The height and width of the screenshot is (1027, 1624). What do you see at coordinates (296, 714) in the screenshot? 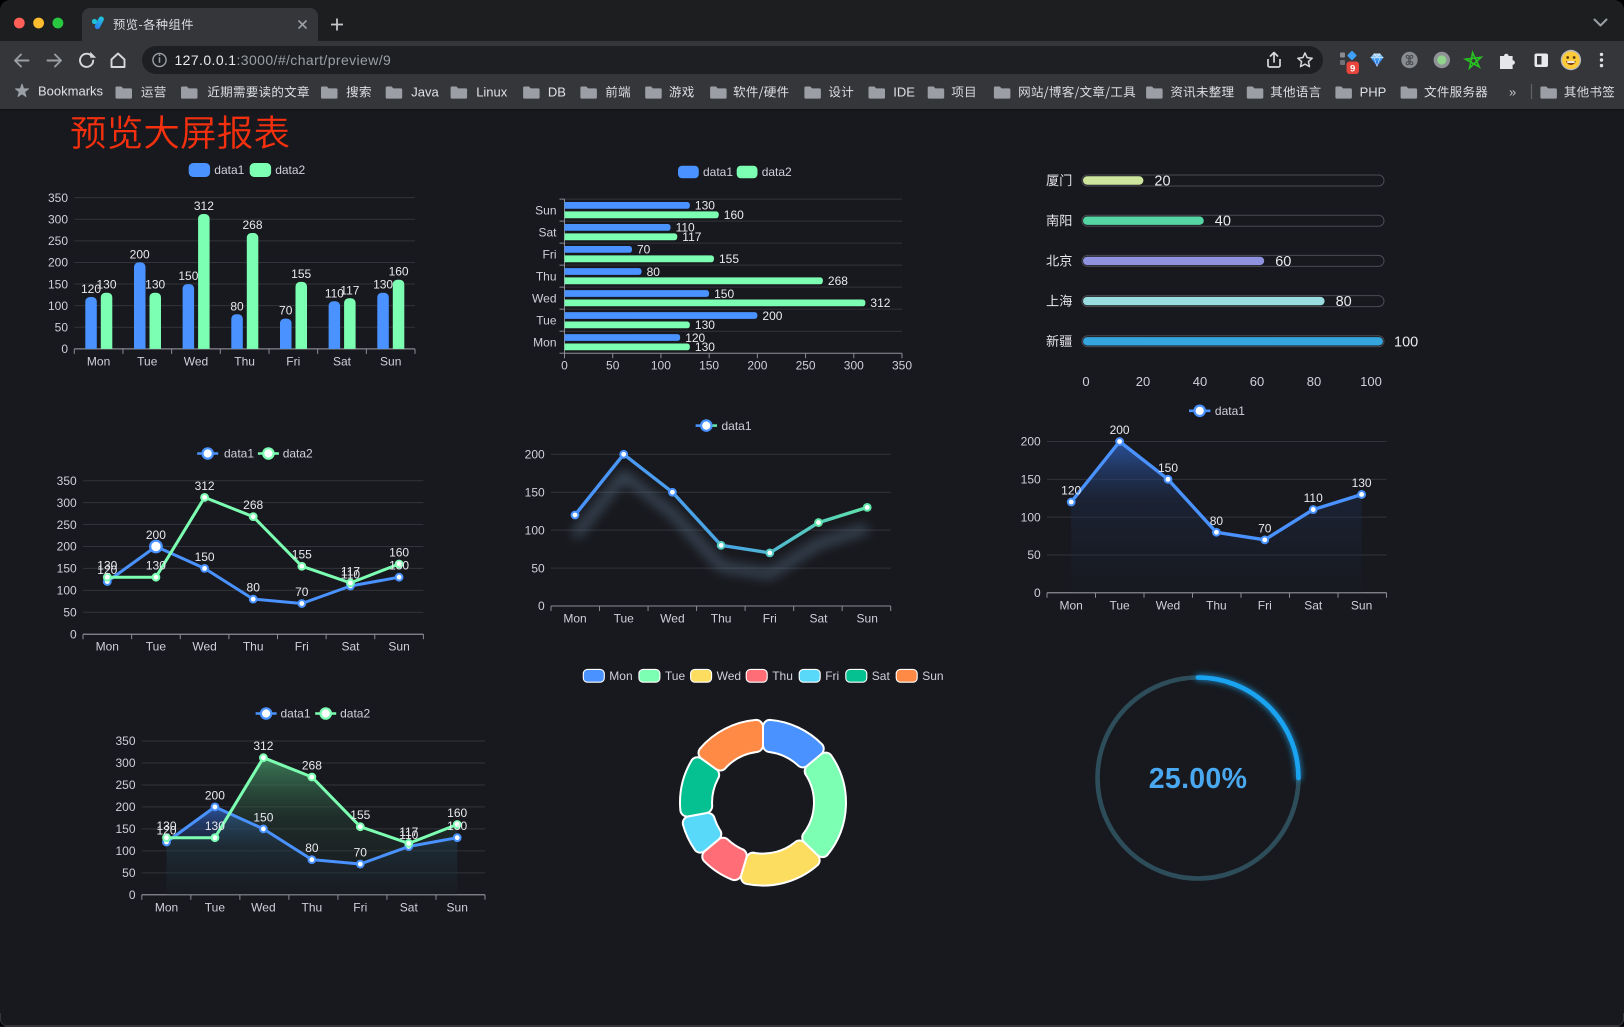
I see `svg-text: data1` at bounding box center [296, 714].